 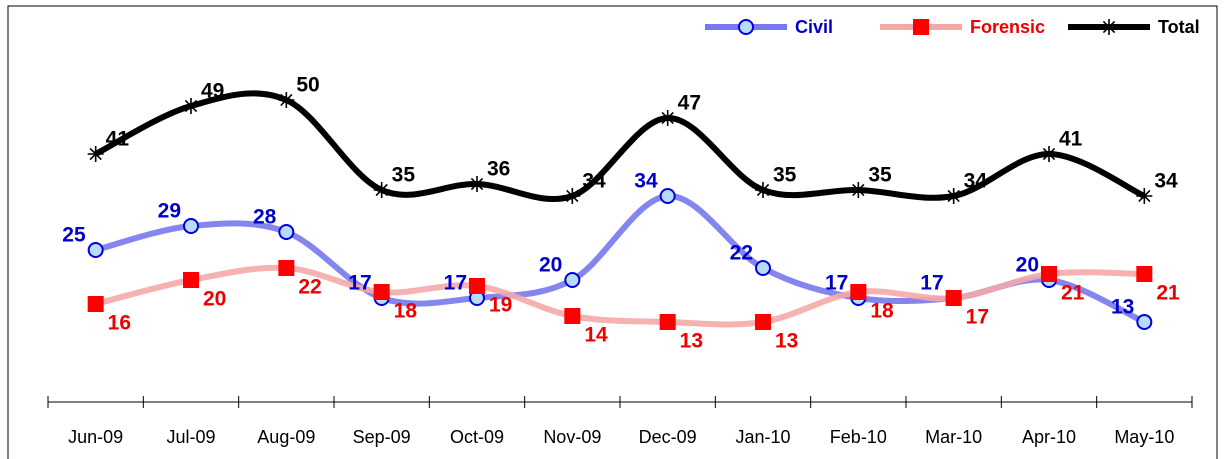 What do you see at coordinates (500, 305) in the screenshot?
I see `data-label: 19` at bounding box center [500, 305].